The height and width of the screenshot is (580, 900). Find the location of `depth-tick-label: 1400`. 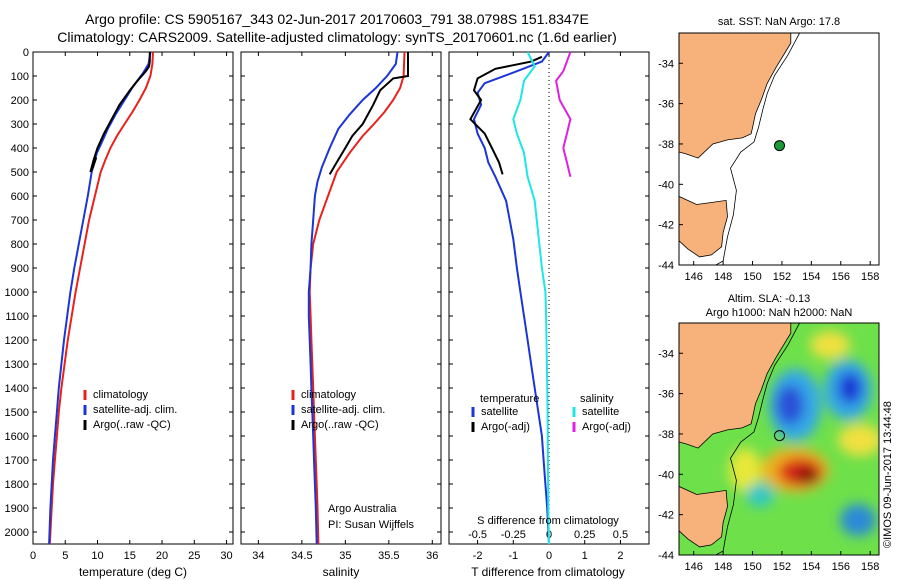

depth-tick-label: 1400 is located at coordinates (17, 389).